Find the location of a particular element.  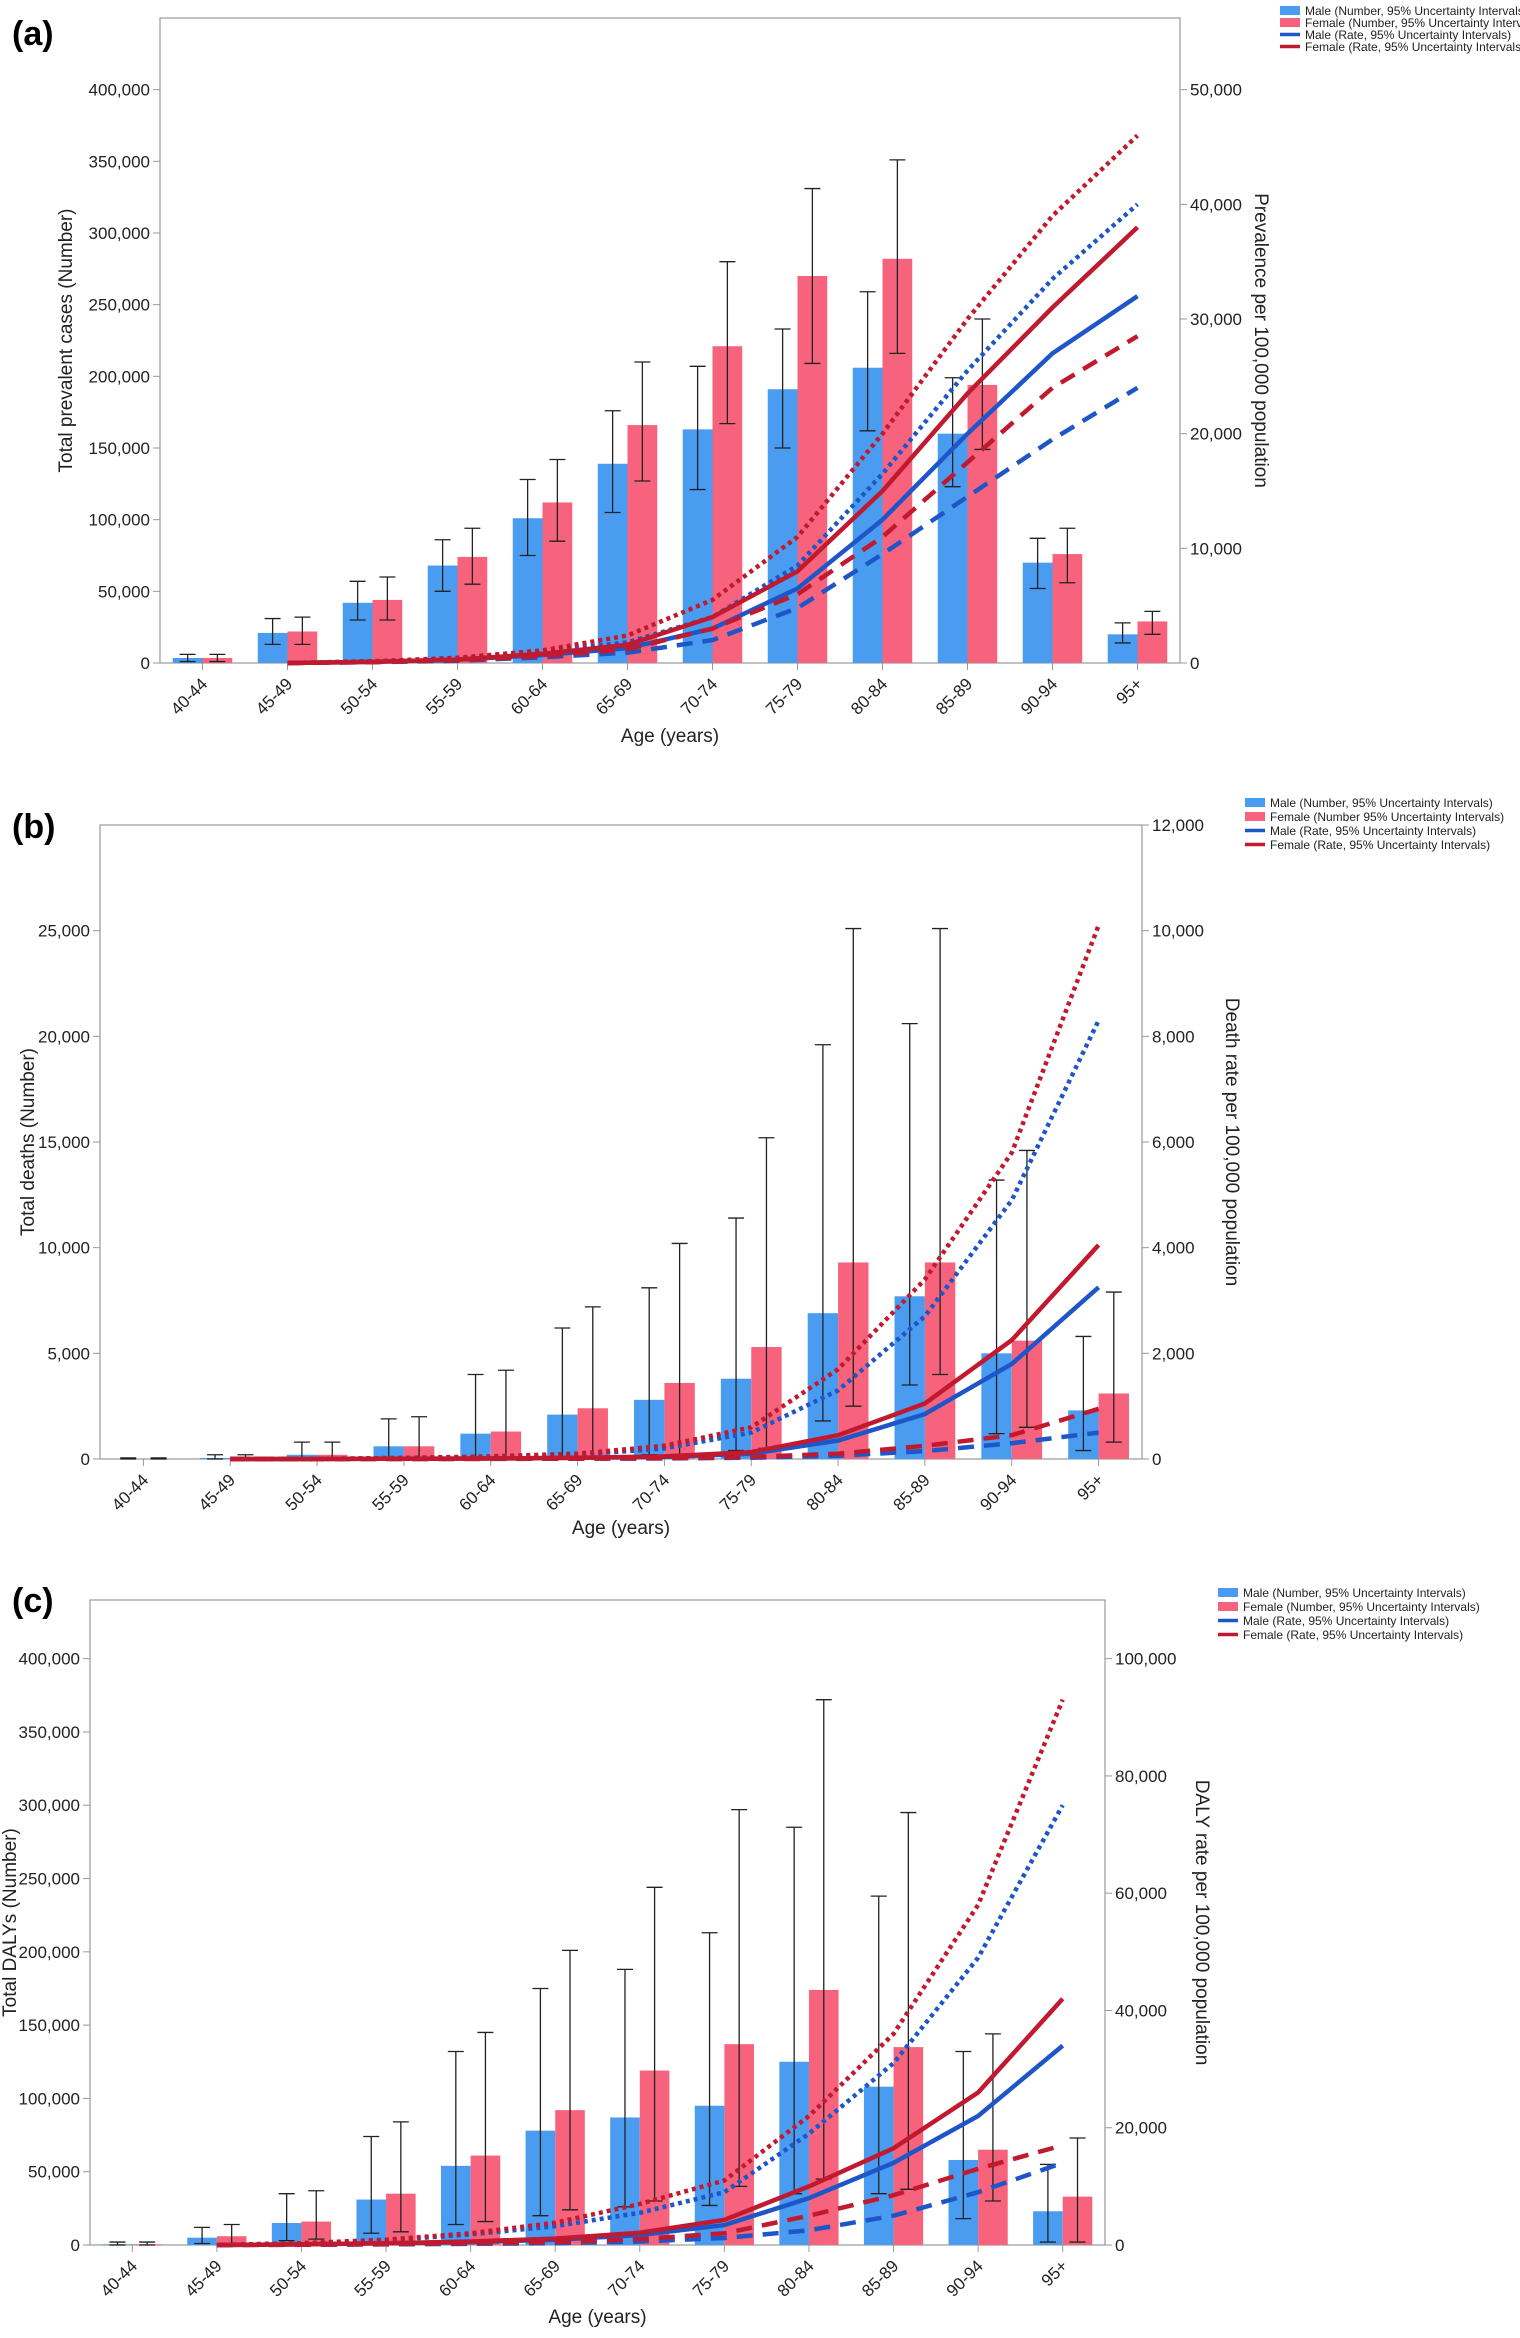

rate-lines is located at coordinates (713, 399).